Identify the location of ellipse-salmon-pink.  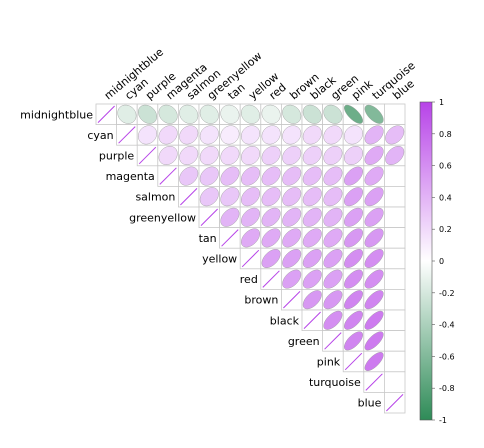
(353, 197).